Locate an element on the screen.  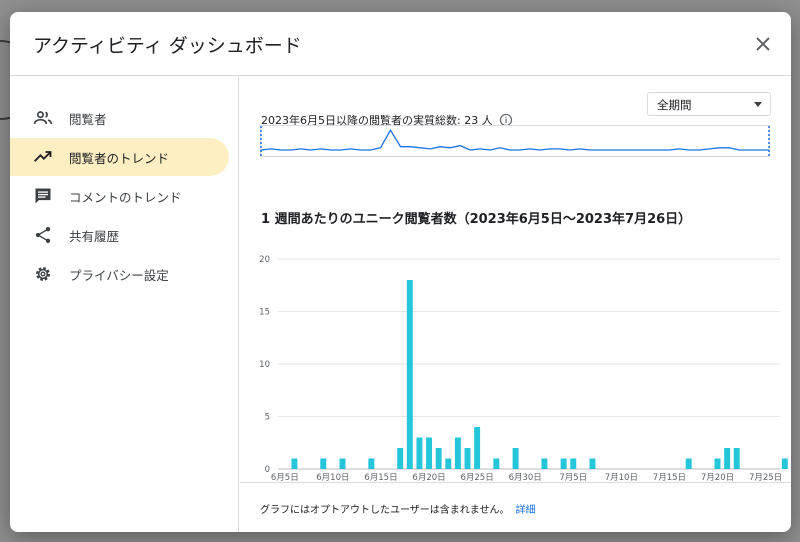
comment-icon is located at coordinates (43, 196).